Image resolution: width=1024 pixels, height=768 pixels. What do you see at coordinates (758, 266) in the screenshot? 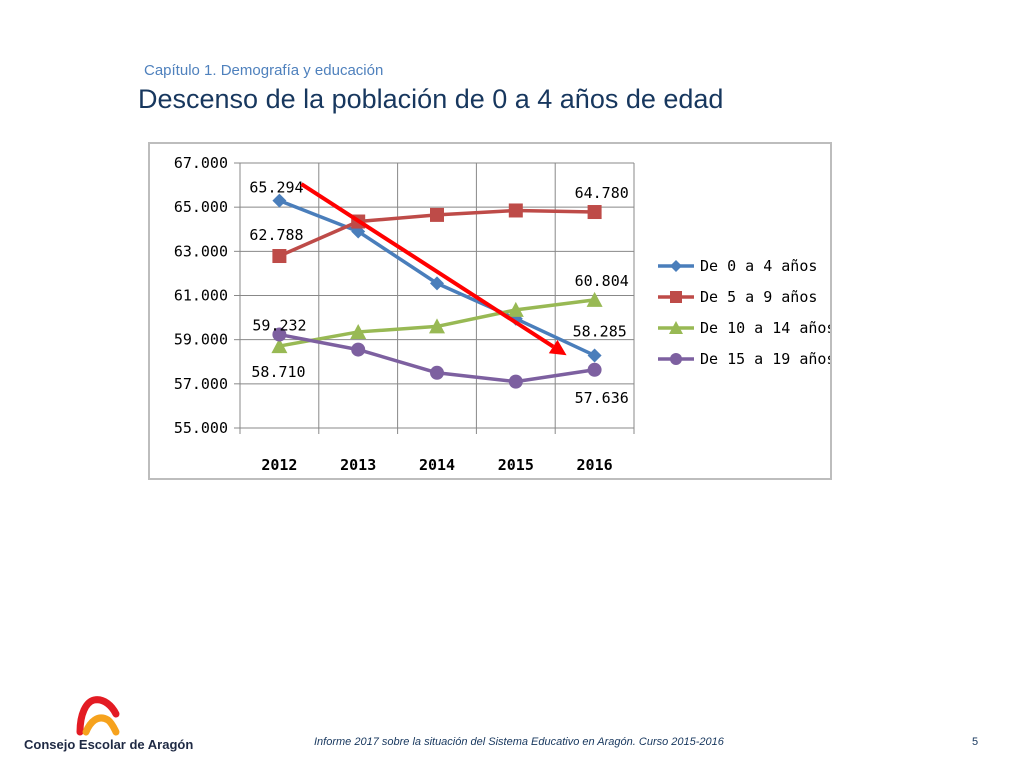
I see `legend-label: De 0 a 4 años` at bounding box center [758, 266].